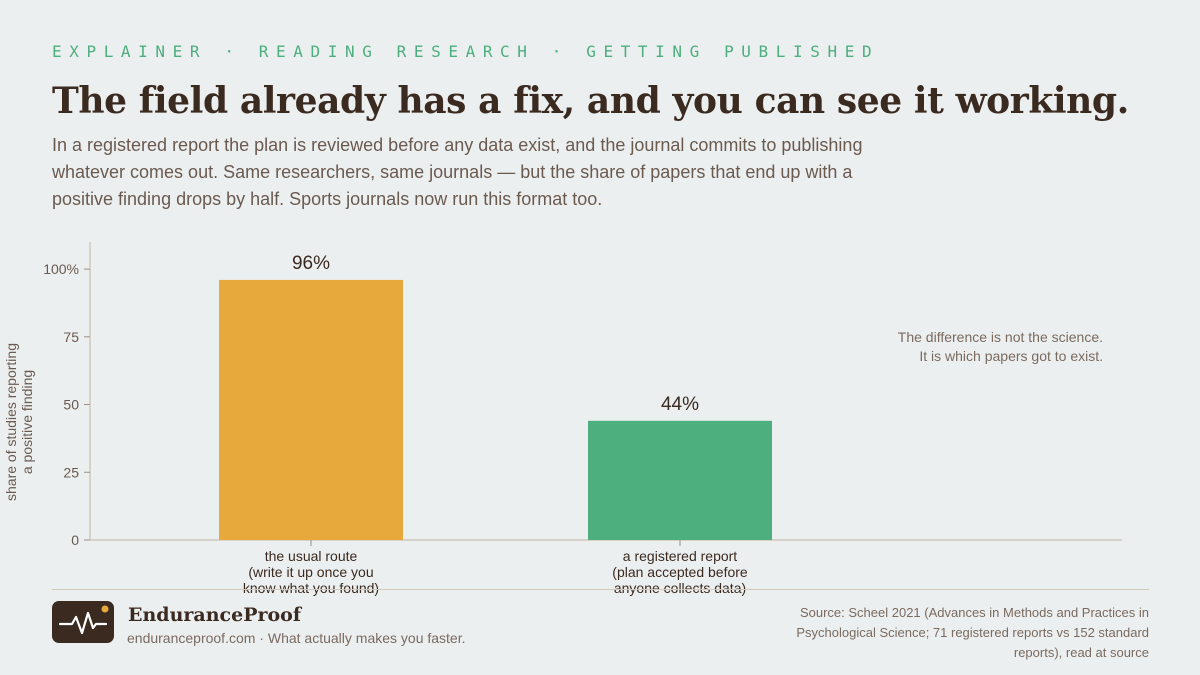  Describe the element at coordinates (71, 337) in the screenshot. I see `y-tick-label: 75` at that location.